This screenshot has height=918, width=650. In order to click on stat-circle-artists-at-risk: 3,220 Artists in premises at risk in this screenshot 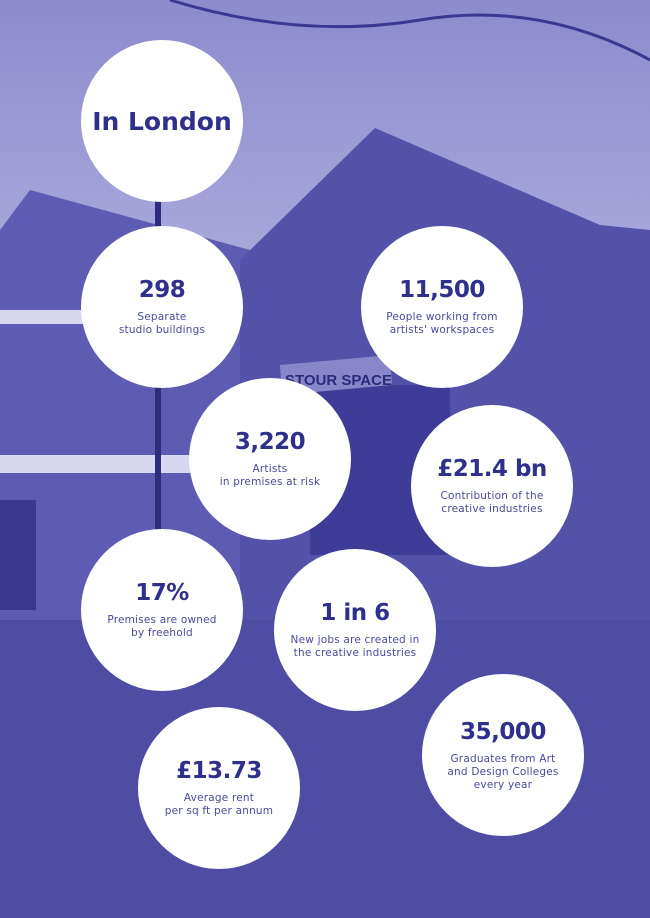, I will do `click(270, 459)`.